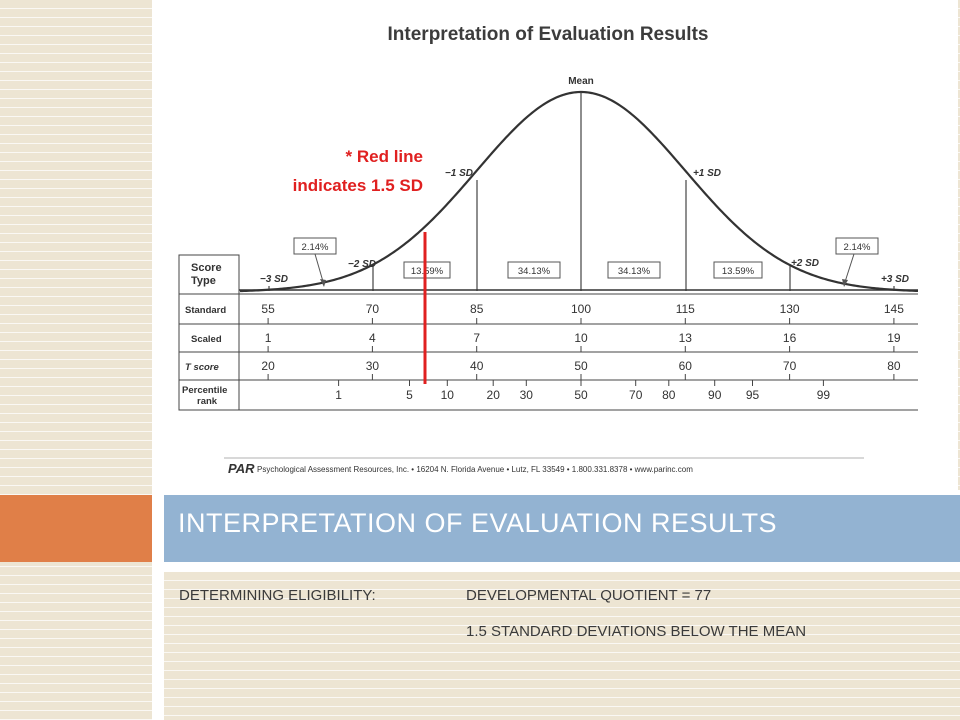 Image resolution: width=960 pixels, height=720 pixels. I want to click on scaled-score-10: 10, so click(581, 338).